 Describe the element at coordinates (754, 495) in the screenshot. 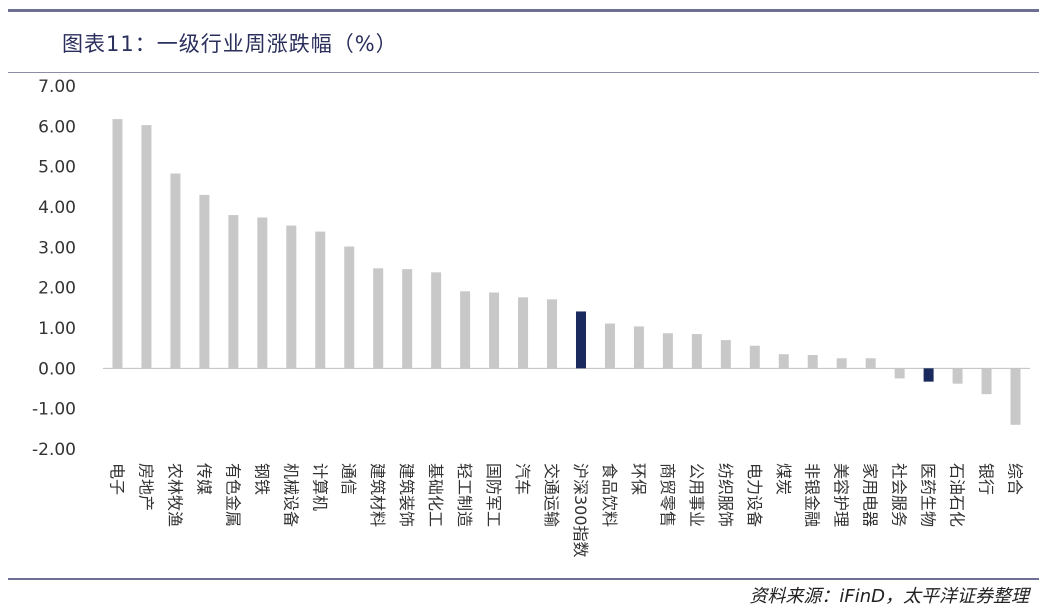

I see `x-category-label: 电力设备` at that location.